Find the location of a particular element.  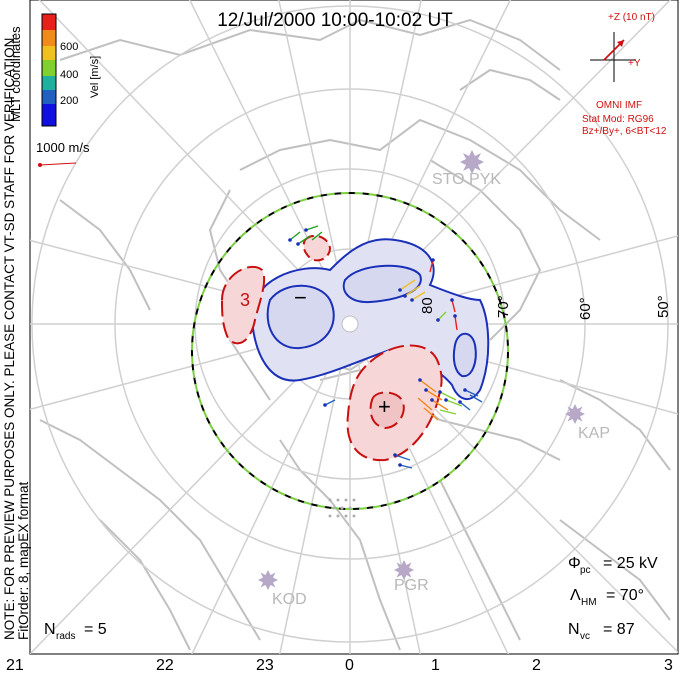

positive-cell is located at coordinates (331, 348).